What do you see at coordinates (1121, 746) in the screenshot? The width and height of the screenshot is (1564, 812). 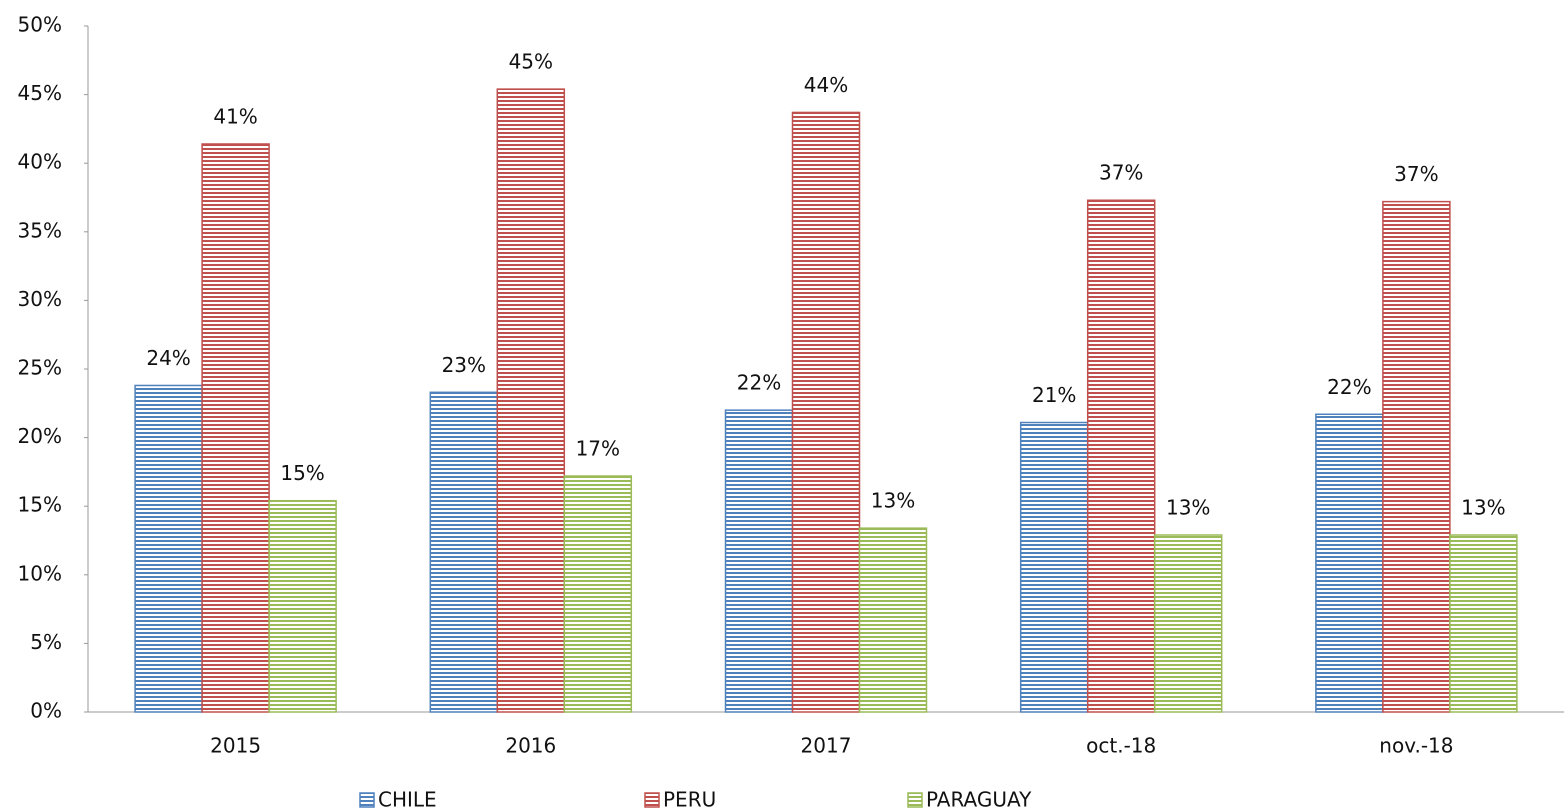 I see `x-tick-label: oct.-18` at bounding box center [1121, 746].